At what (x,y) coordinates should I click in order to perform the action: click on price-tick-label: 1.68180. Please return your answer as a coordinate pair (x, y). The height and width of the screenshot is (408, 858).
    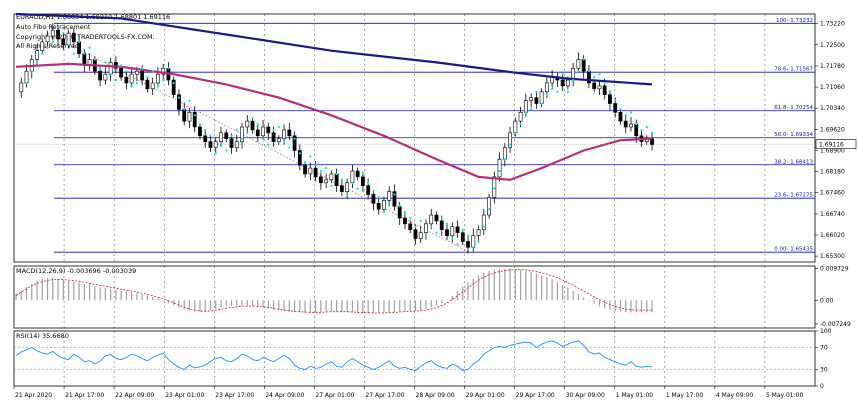
    Looking at the image, I should click on (832, 172).